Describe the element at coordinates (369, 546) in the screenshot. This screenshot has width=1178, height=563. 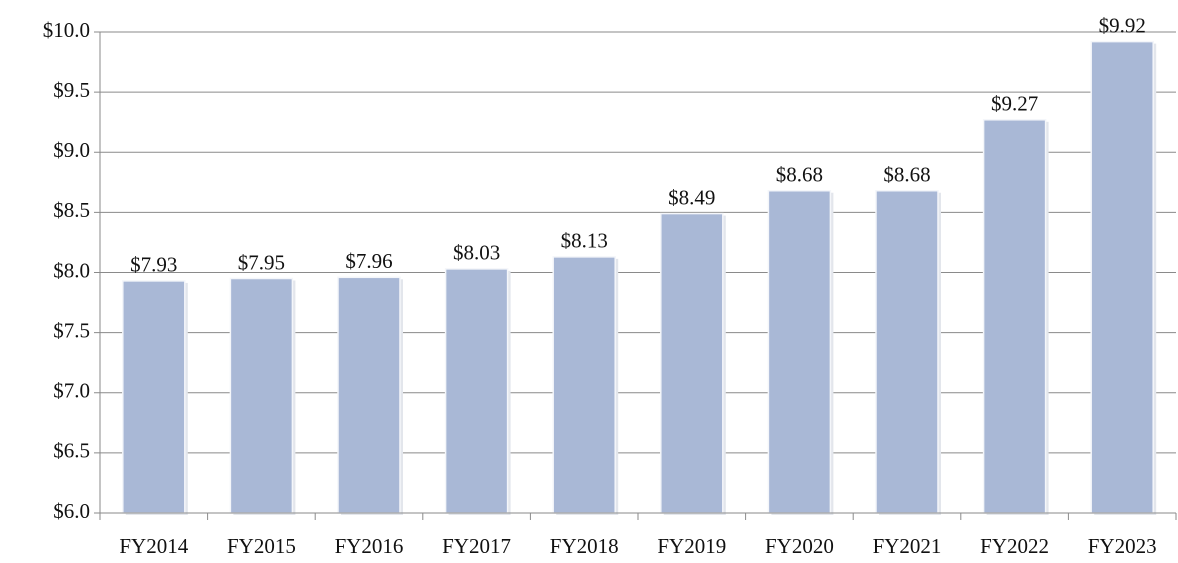
I see `x-tick-label: FY2016` at that location.